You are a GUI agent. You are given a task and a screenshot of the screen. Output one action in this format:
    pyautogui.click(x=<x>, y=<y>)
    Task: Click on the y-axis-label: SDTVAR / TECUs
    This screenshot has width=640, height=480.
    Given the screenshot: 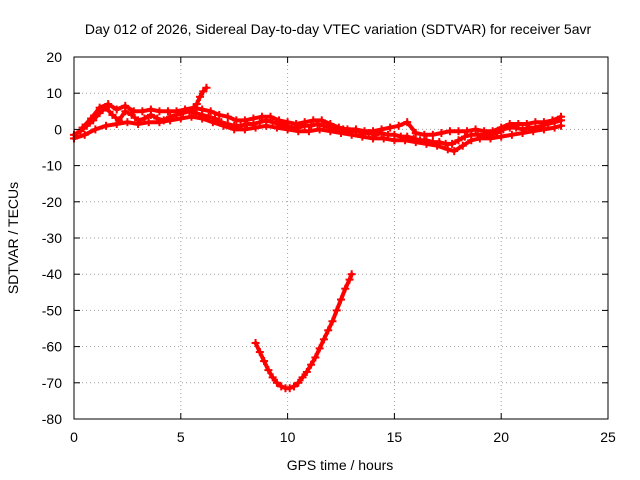 What is the action you would take?
    pyautogui.click(x=13, y=238)
    